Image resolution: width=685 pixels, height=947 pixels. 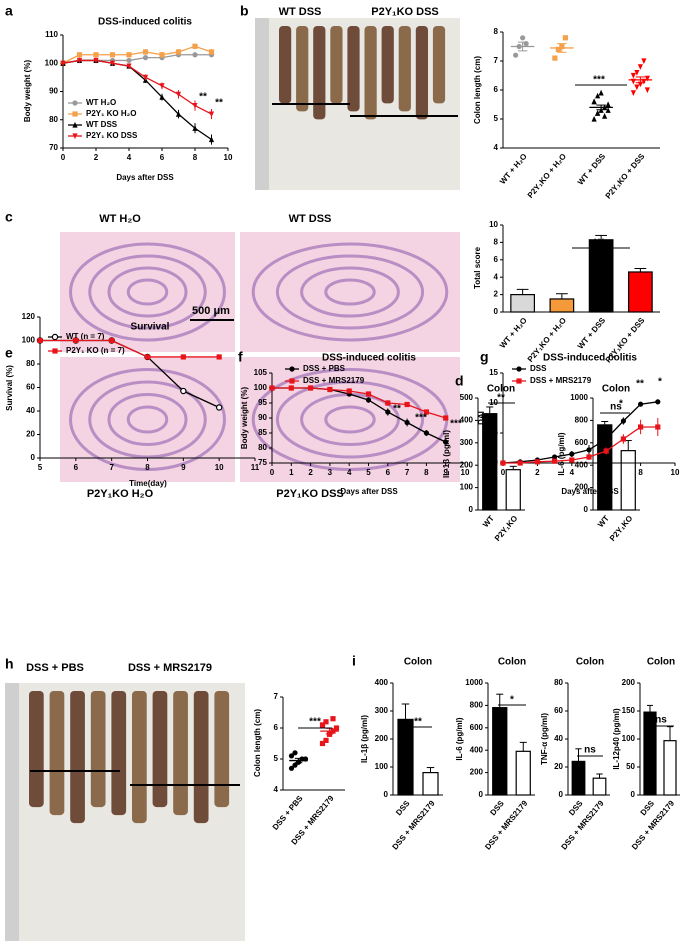 I want to click on image-caption: WT H₂O, so click(x=120, y=219).